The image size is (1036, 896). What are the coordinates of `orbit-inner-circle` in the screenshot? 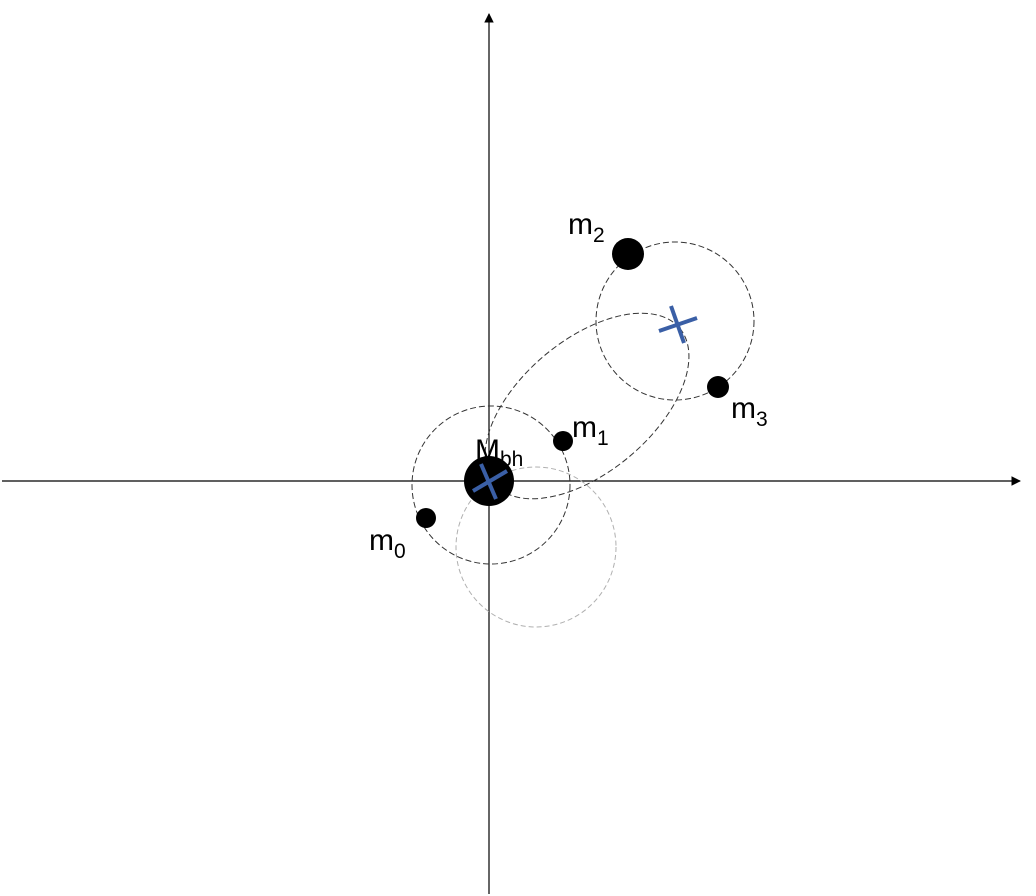 It's located at (491, 485).